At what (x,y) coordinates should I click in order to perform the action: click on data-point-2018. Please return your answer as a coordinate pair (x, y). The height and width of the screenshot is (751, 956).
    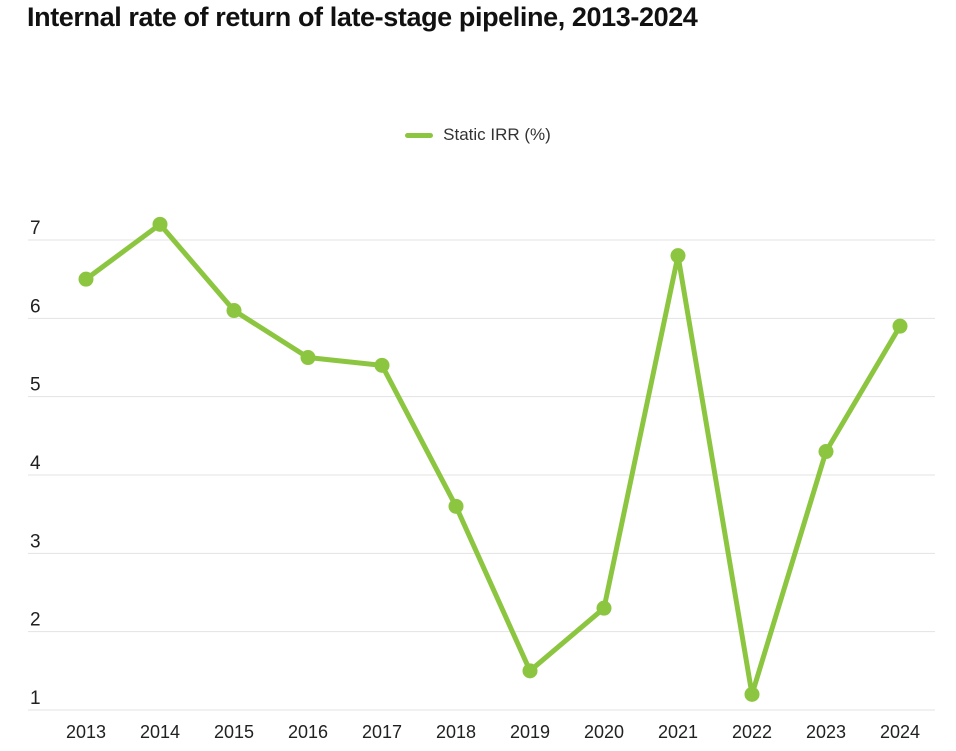
    Looking at the image, I should click on (456, 506).